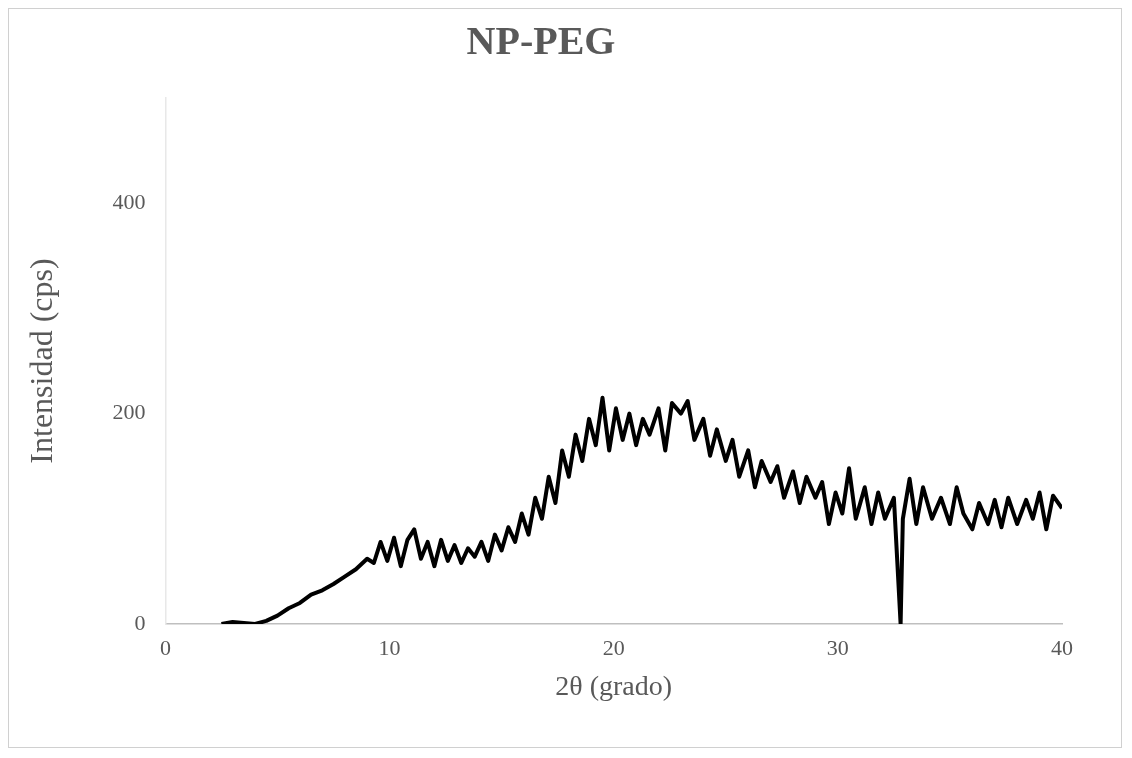  What do you see at coordinates (614, 685) in the screenshot?
I see `x-axis-title: 2θ (grado)` at bounding box center [614, 685].